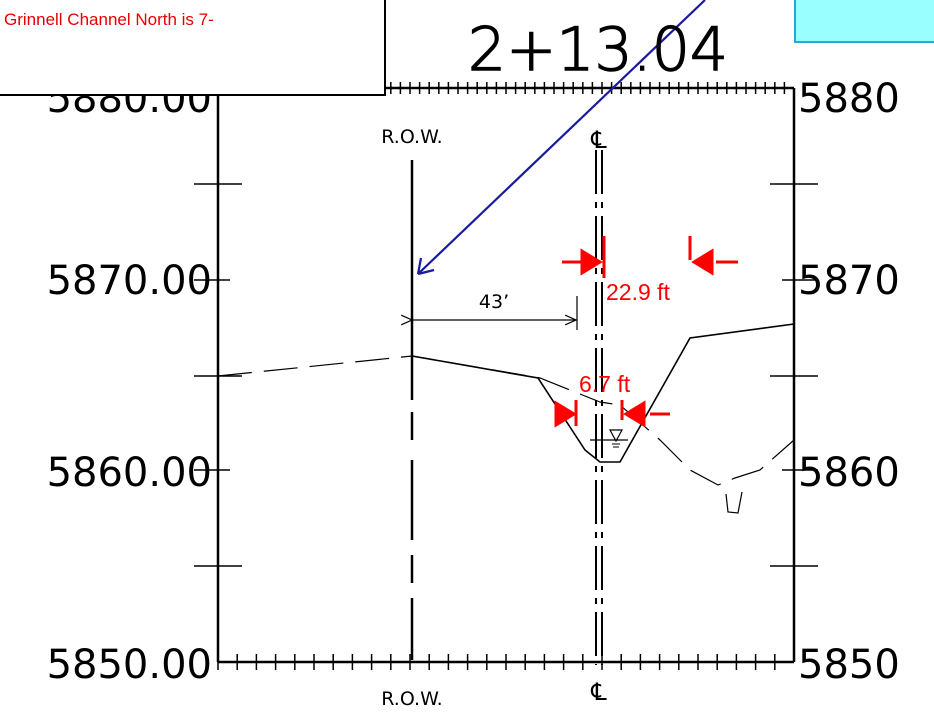 The image size is (934, 715). I want to click on top-width-arrows, so click(650, 257).